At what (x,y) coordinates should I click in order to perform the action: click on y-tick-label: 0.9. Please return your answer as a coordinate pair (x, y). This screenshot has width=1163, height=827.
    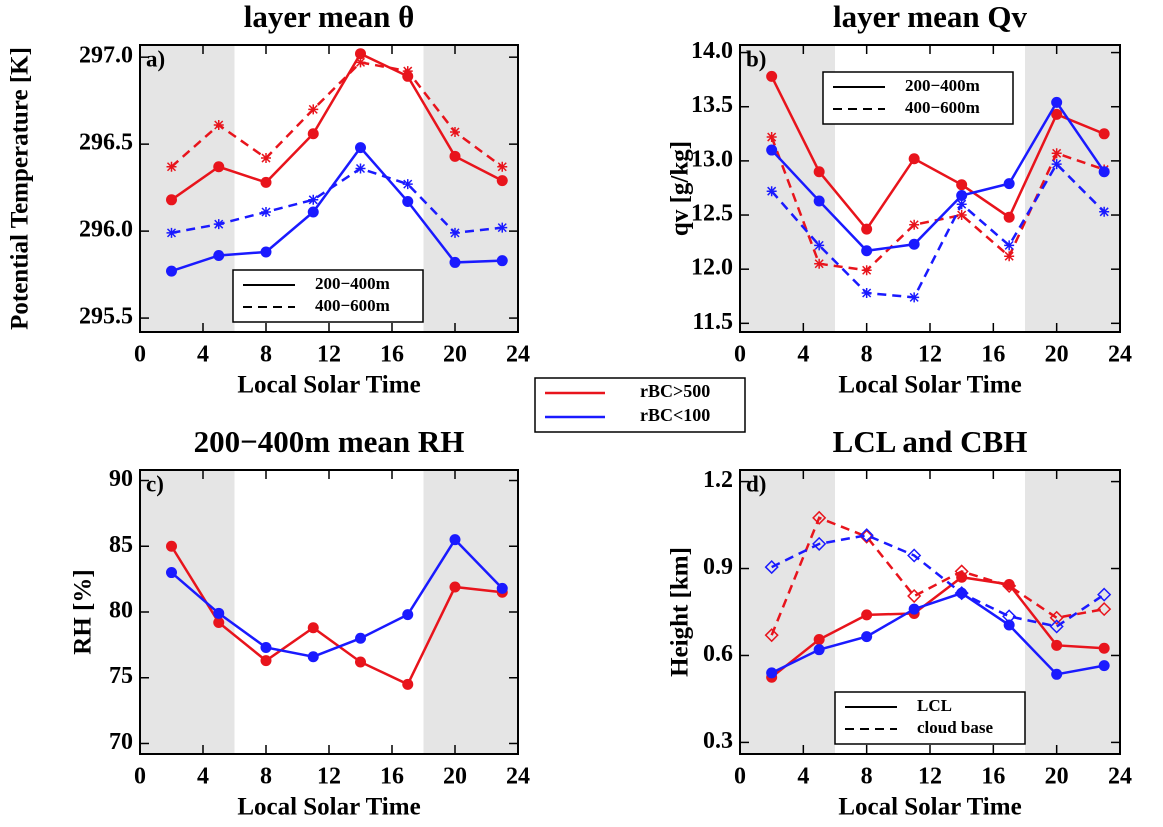
    Looking at the image, I should click on (718, 567).